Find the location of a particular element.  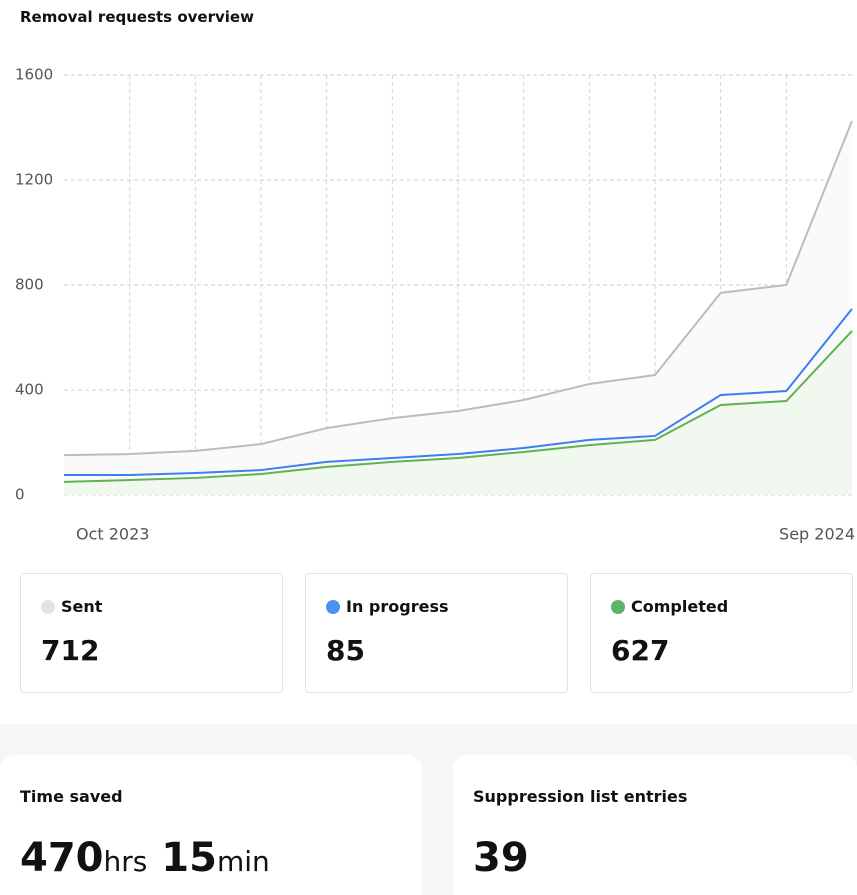

hours: 470 is located at coordinates (62, 858).